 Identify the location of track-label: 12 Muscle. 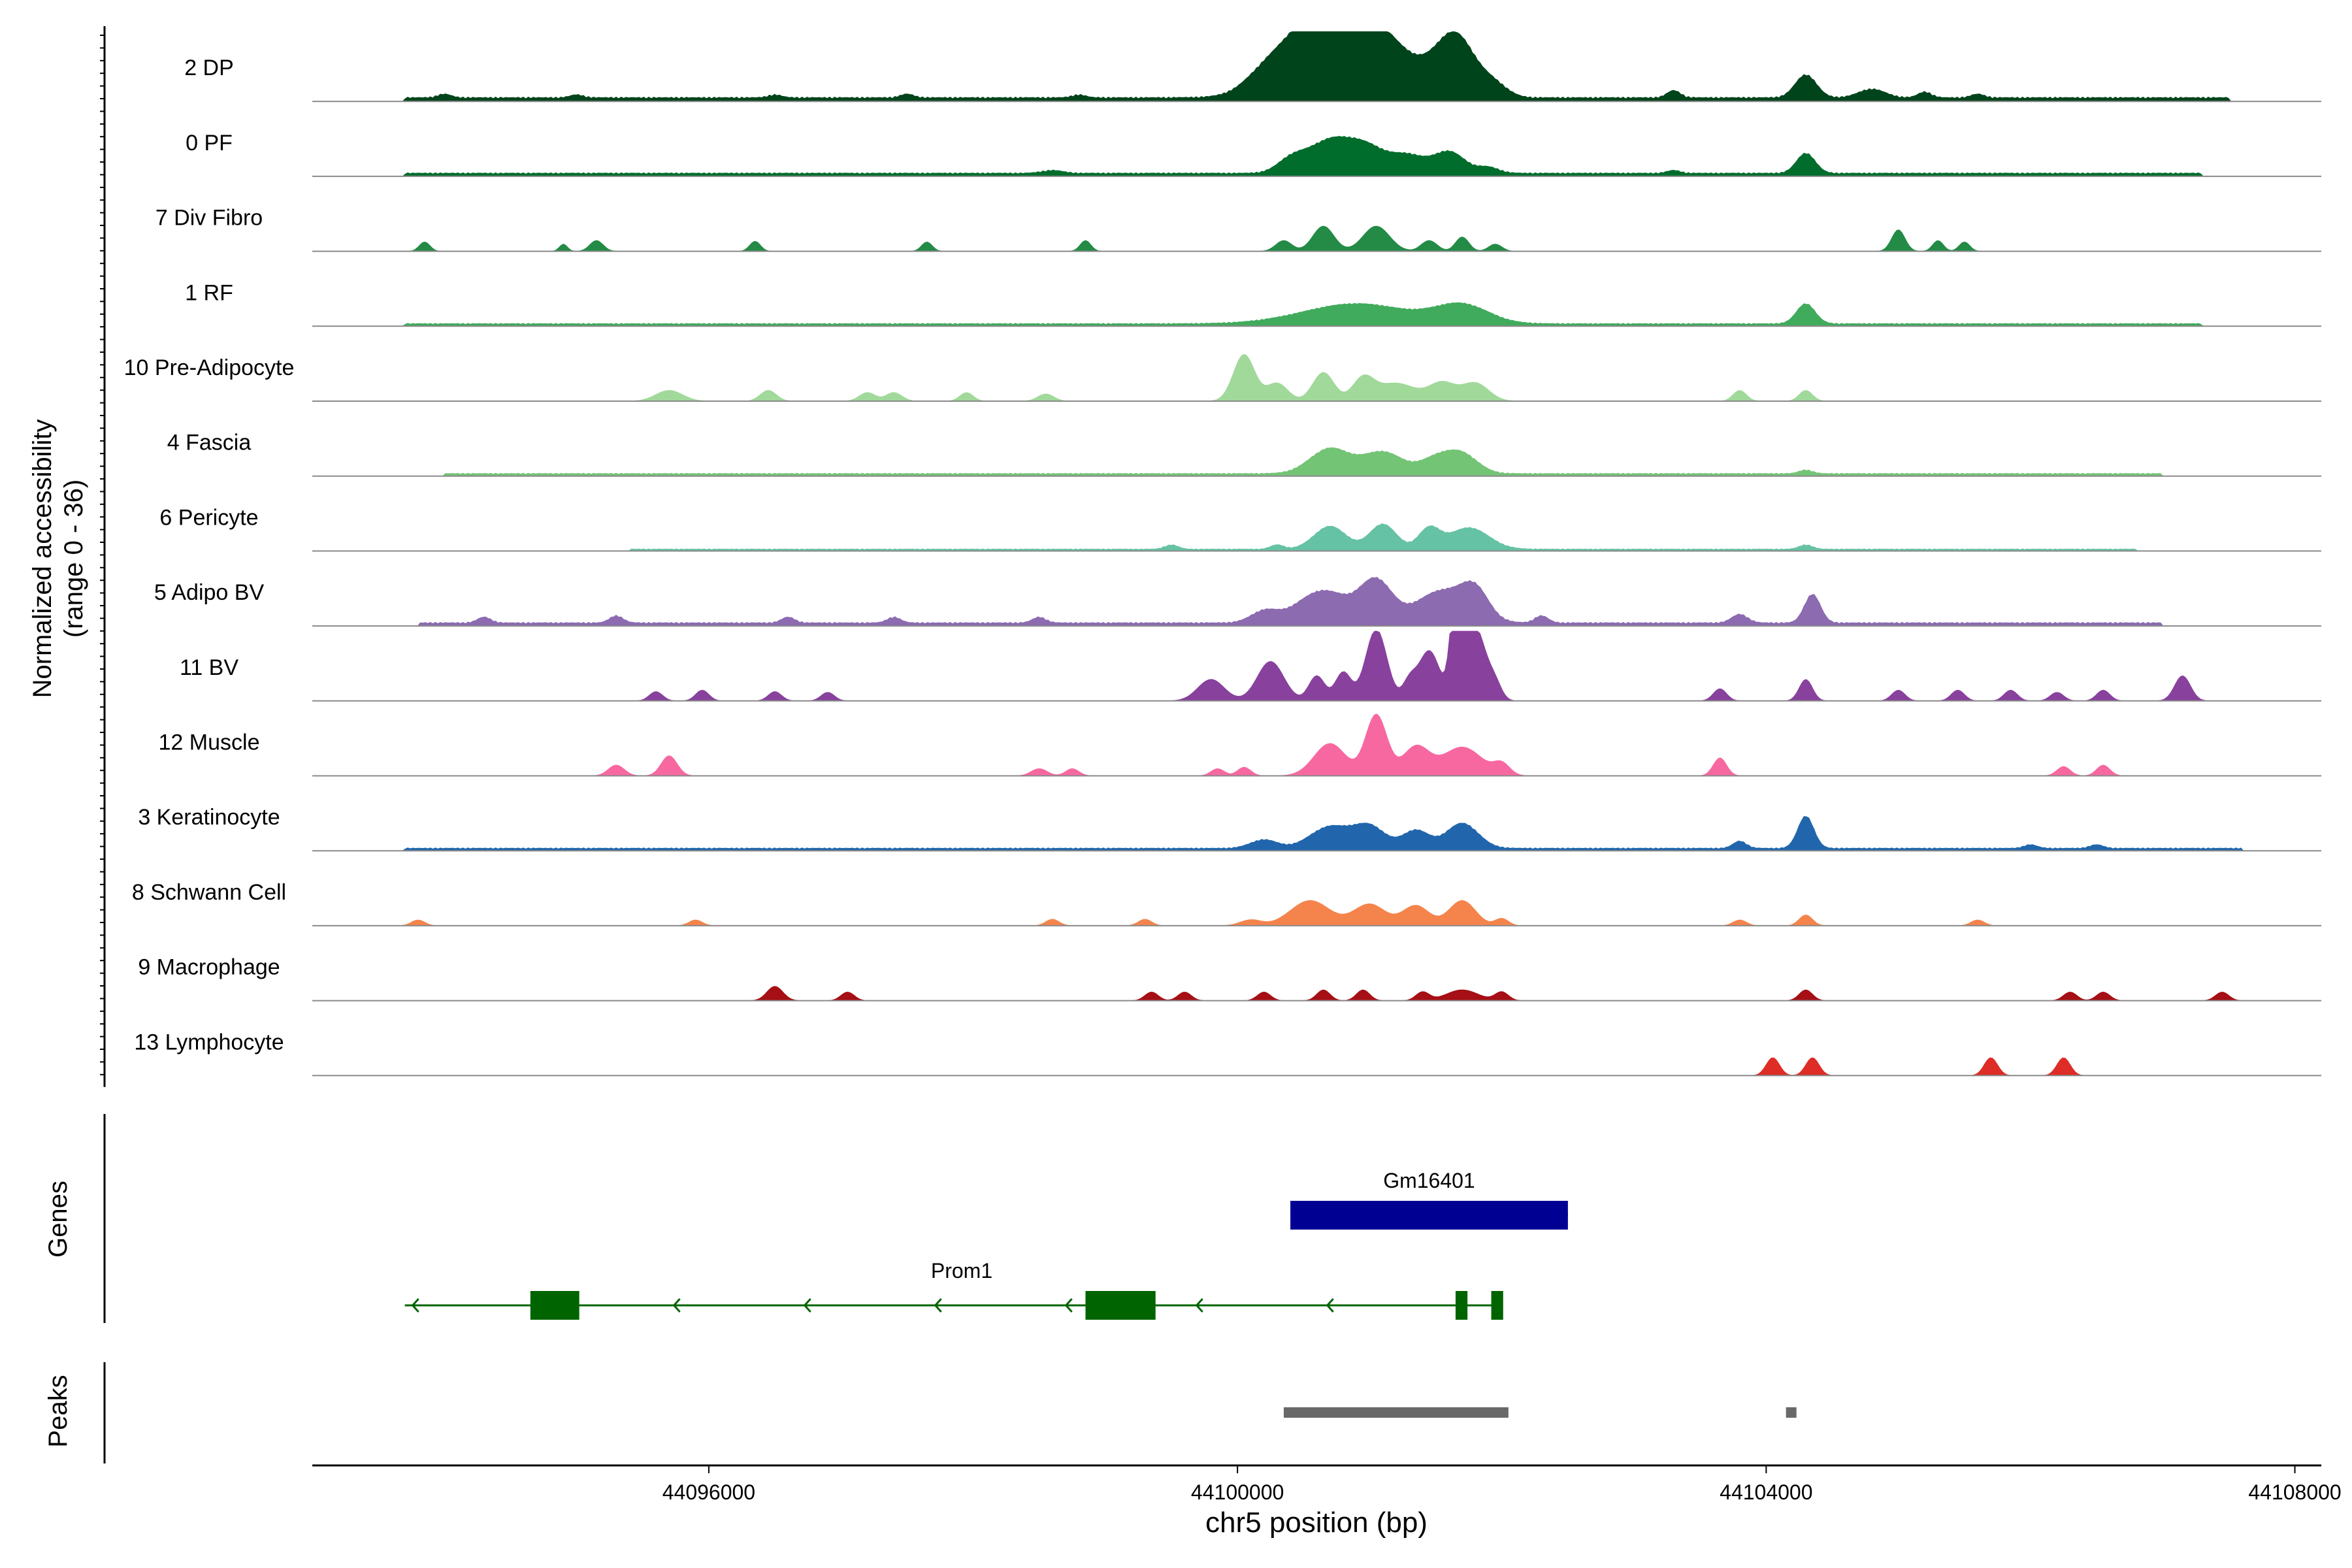
(209, 742).